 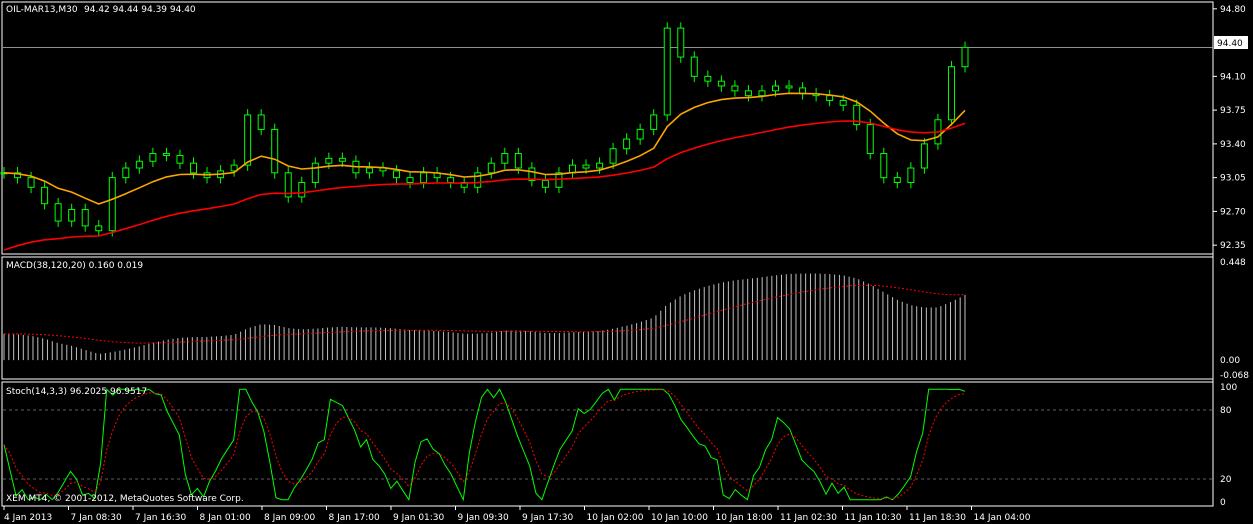 I want to click on price-tick-label: 92.70, so click(x=1233, y=212).